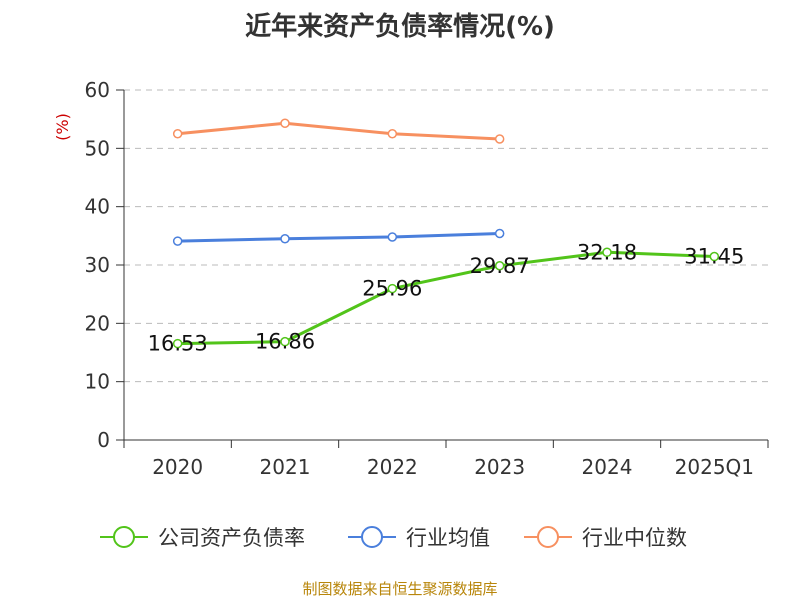  Describe the element at coordinates (448, 538) in the screenshot. I see `legend-label: 行业均值` at that location.